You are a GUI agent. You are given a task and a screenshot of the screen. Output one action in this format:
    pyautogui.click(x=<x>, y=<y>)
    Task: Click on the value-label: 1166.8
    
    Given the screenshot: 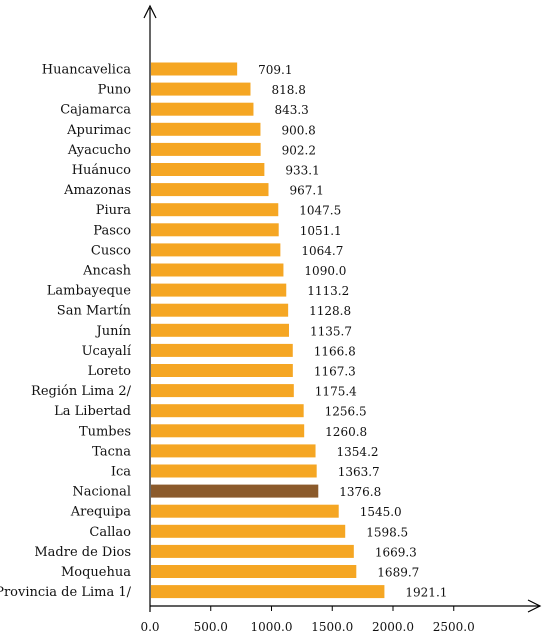 What is the action you would take?
    pyautogui.click(x=335, y=351)
    